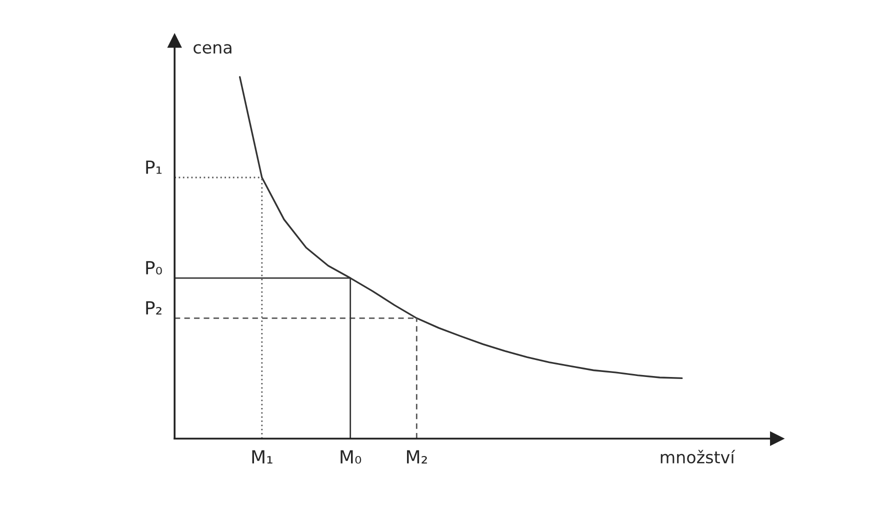 This screenshot has width=873, height=510. Describe the element at coordinates (154, 267) in the screenshot. I see `ref-line-label: P₀` at that location.